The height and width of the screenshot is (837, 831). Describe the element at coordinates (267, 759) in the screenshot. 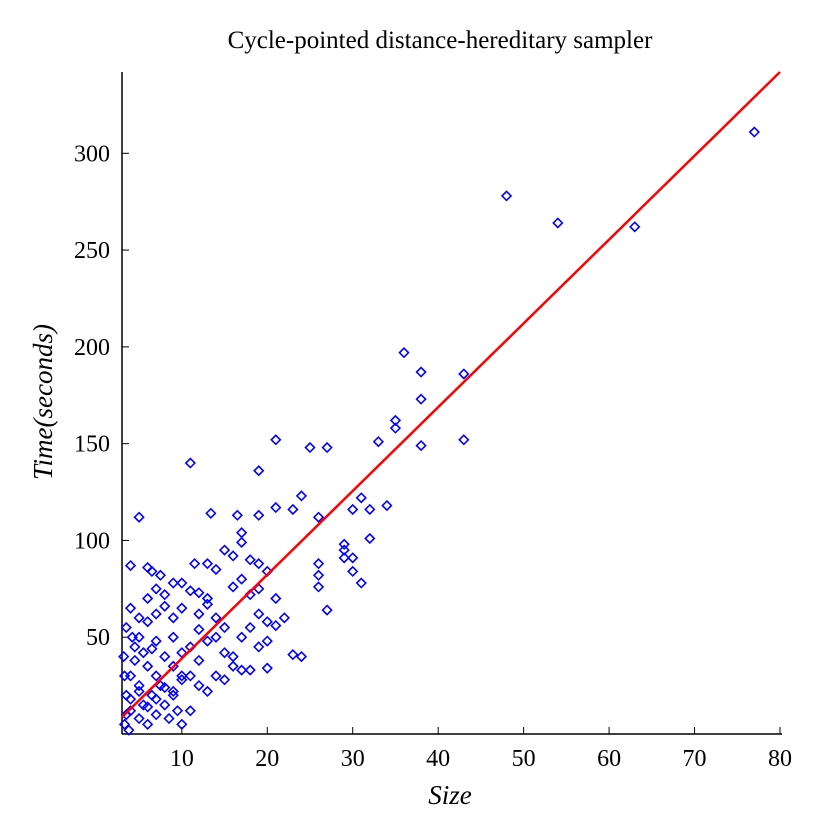

I see `x-tick-label: 20` at that location.